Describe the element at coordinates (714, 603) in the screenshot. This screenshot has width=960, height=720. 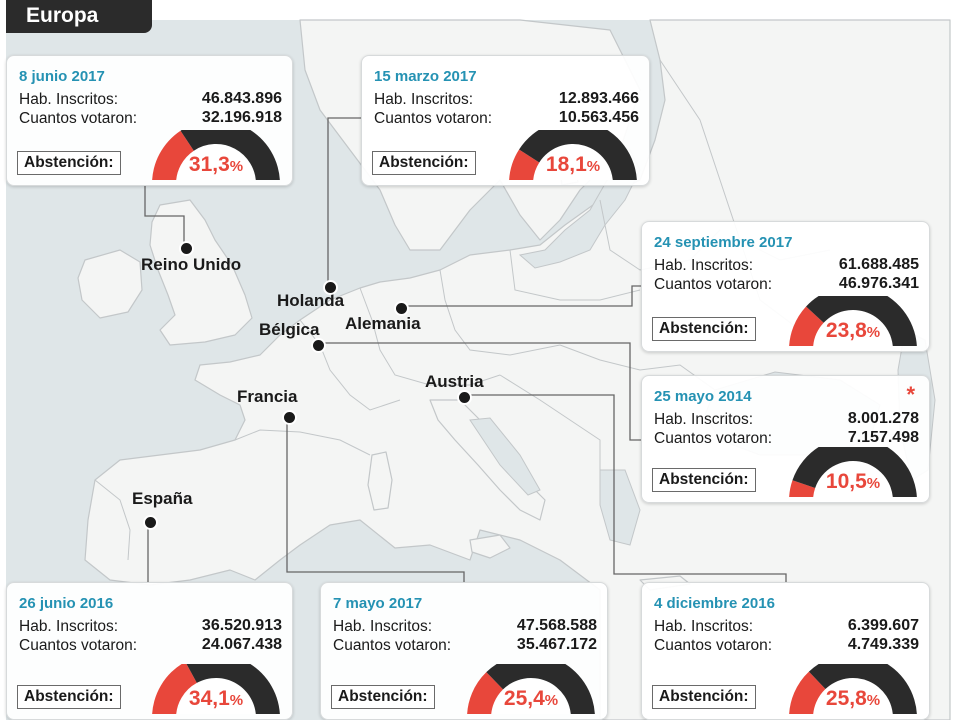
I see `card-date: 4 diciembre 2016` at that location.